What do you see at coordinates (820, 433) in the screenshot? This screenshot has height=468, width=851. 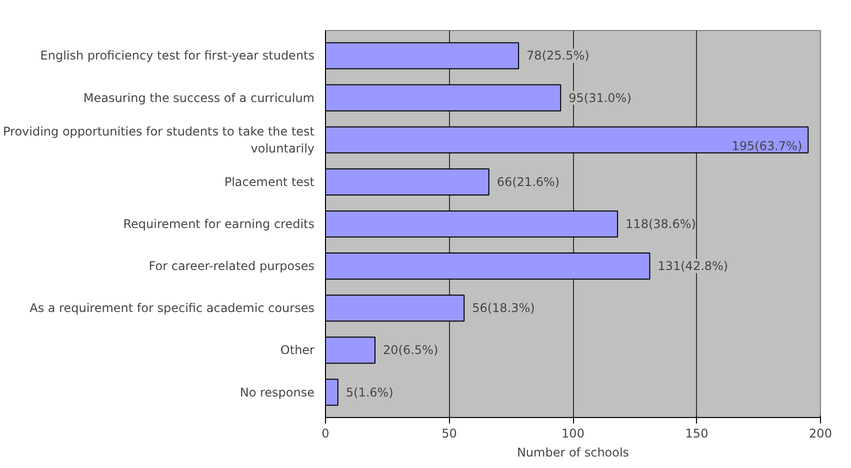 I see `x-tick-label: 200` at bounding box center [820, 433].